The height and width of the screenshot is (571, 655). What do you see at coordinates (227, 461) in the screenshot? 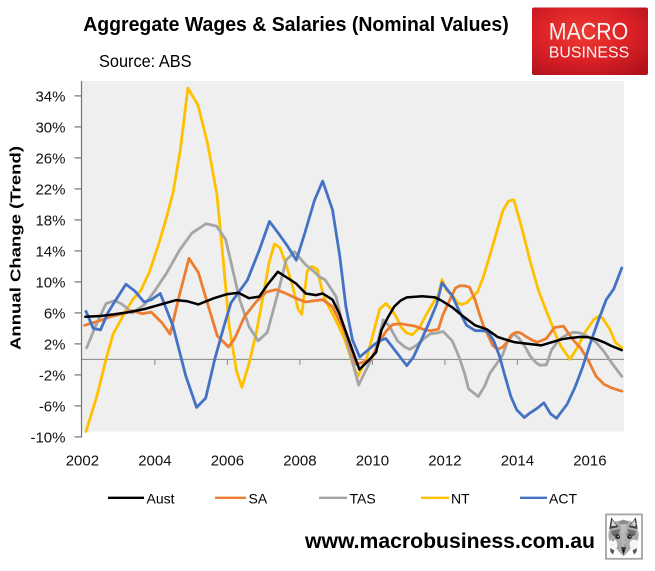
I see `svg-text: 2006` at bounding box center [227, 461].